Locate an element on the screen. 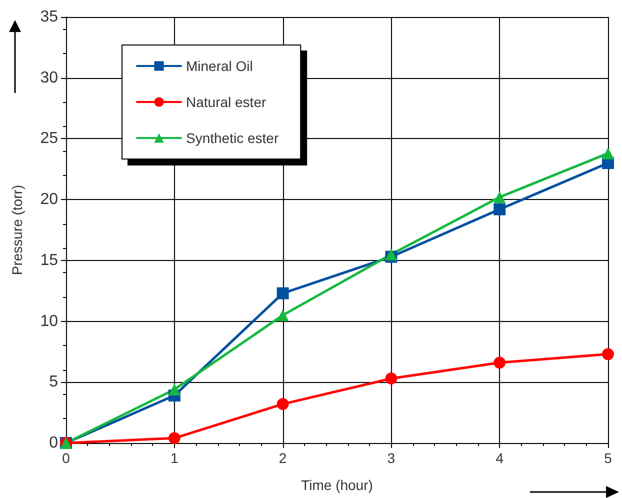 The image size is (622, 498). legend-label: Synthetic ester is located at coordinates (232, 138).